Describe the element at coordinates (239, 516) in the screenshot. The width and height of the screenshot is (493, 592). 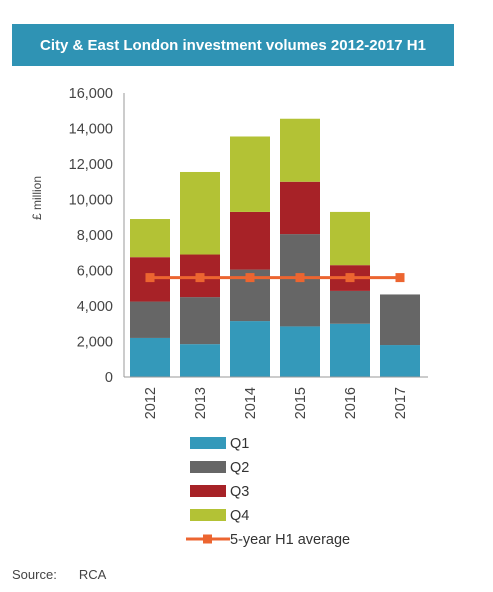
I see `legend-label-q4: Q4` at that location.